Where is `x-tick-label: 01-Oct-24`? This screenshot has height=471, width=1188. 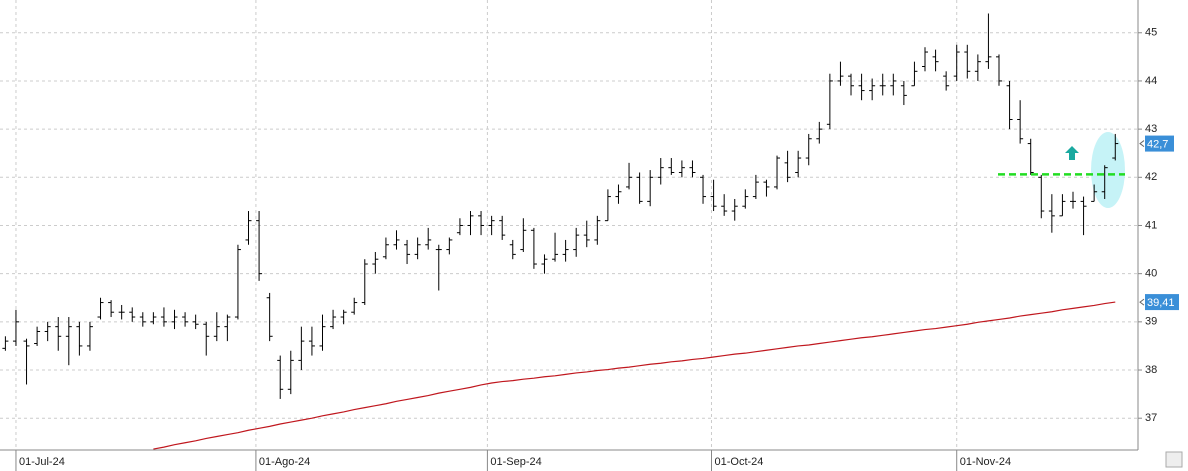 x-tick-label: 01-Oct-24 is located at coordinates (738, 462).